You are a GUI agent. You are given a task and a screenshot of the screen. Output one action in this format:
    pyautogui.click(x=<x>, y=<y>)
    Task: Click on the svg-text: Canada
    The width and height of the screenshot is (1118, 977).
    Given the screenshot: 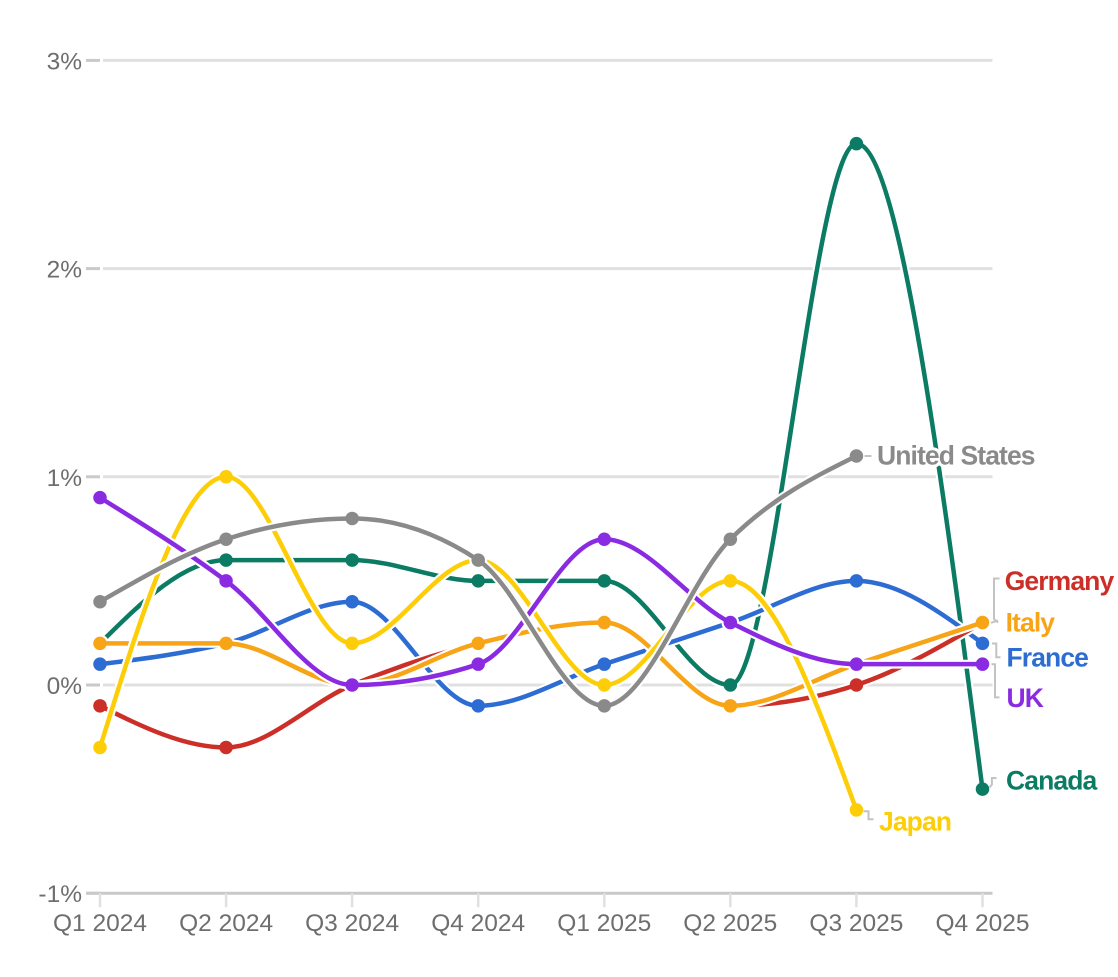 What is the action you would take?
    pyautogui.click(x=1051, y=781)
    